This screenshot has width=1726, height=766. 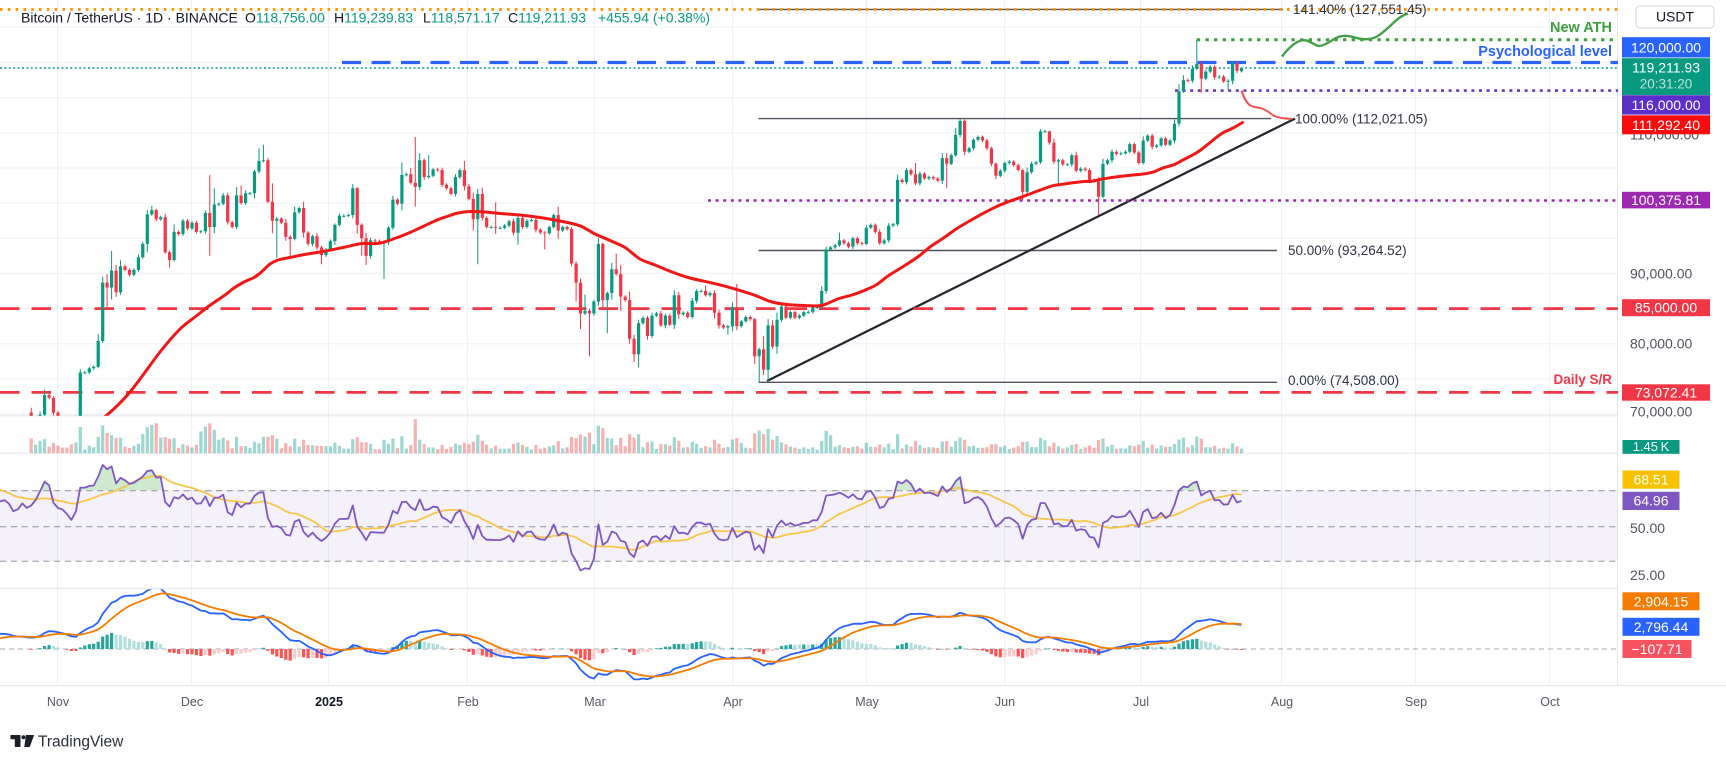 I want to click on svg-text: Jul, so click(x=1141, y=702).